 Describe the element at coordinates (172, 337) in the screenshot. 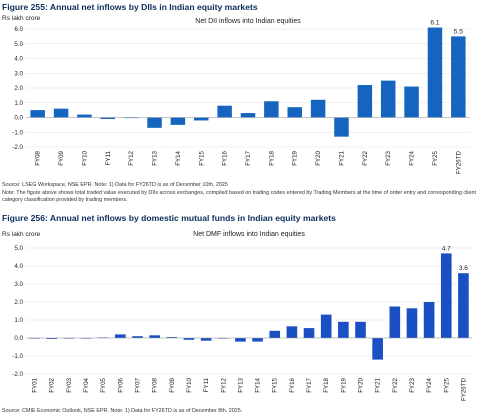

I see `bar-fy09` at that location.